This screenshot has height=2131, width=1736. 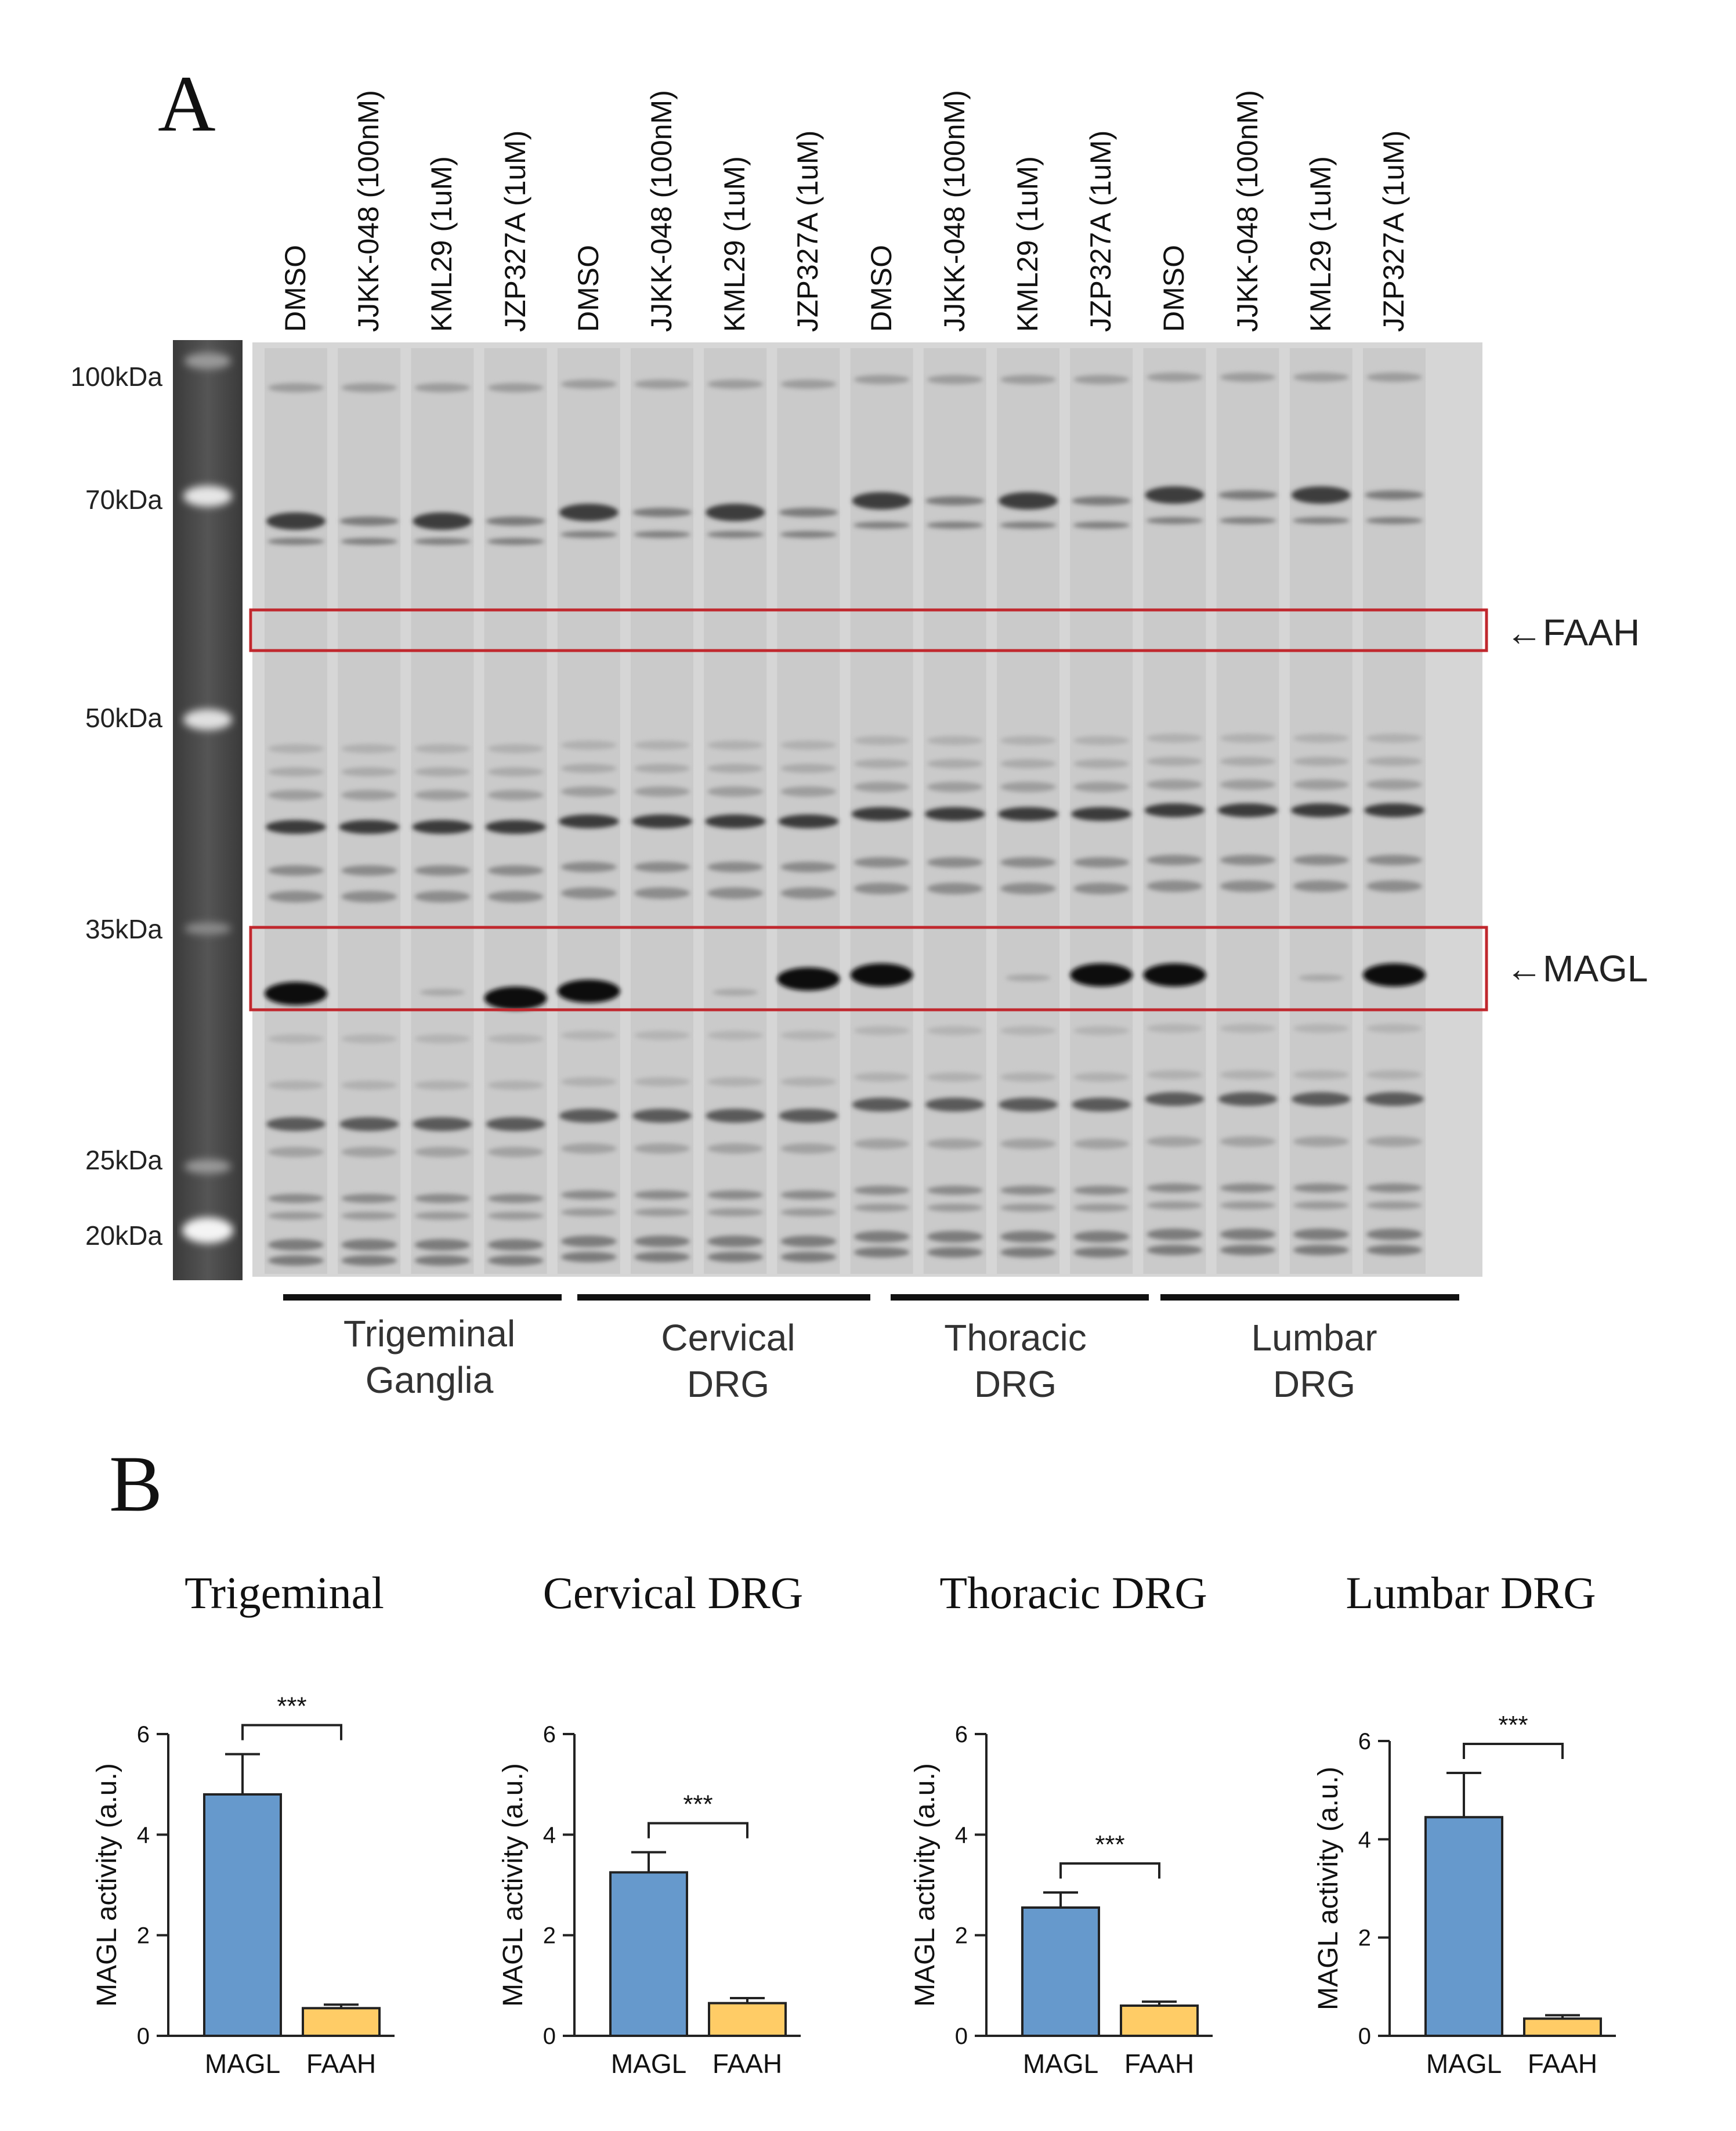 What do you see at coordinates (961, 1734) in the screenshot?
I see `y-tick-label: 6` at bounding box center [961, 1734].